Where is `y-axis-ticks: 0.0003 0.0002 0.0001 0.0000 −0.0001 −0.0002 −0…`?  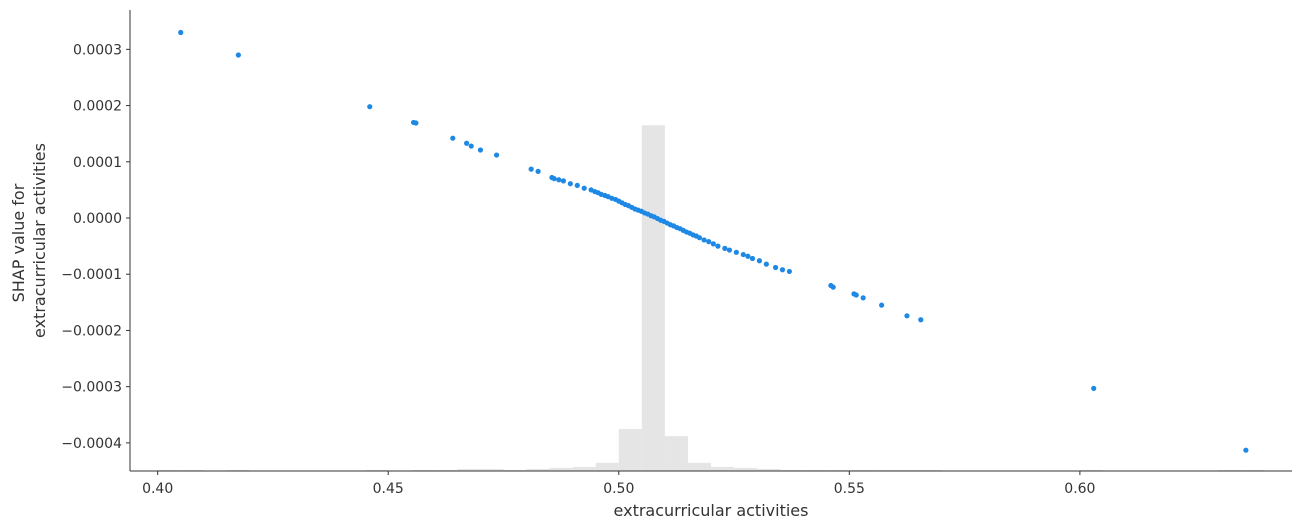
y-axis-ticks: 0.0003 0.0002 0.0001 0.0000 −0.0001 −0.0002 −0… is located at coordinates (95, 247).